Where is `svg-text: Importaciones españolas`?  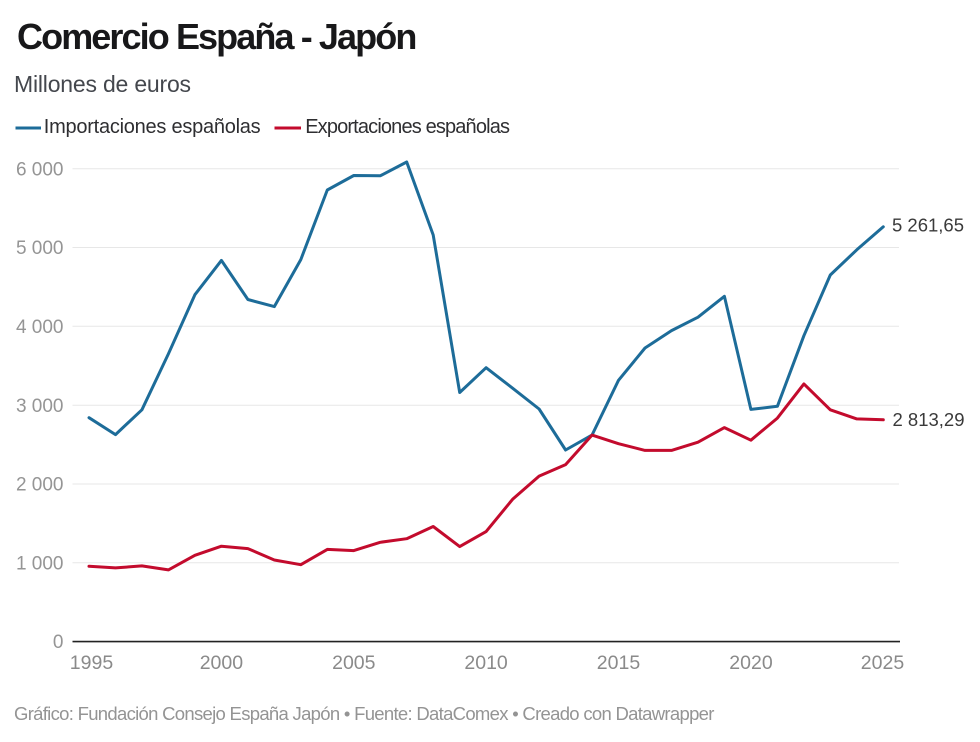 svg-text: Importaciones españolas is located at coordinates (152, 127).